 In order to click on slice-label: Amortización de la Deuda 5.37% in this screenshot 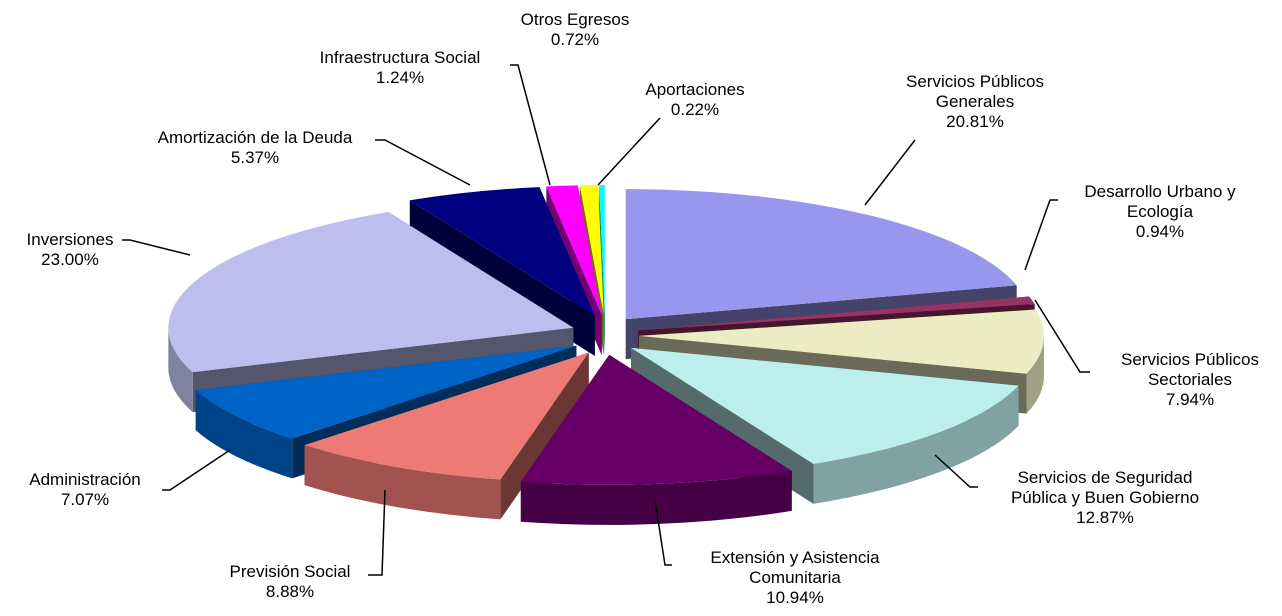, I will do `click(255, 148)`.